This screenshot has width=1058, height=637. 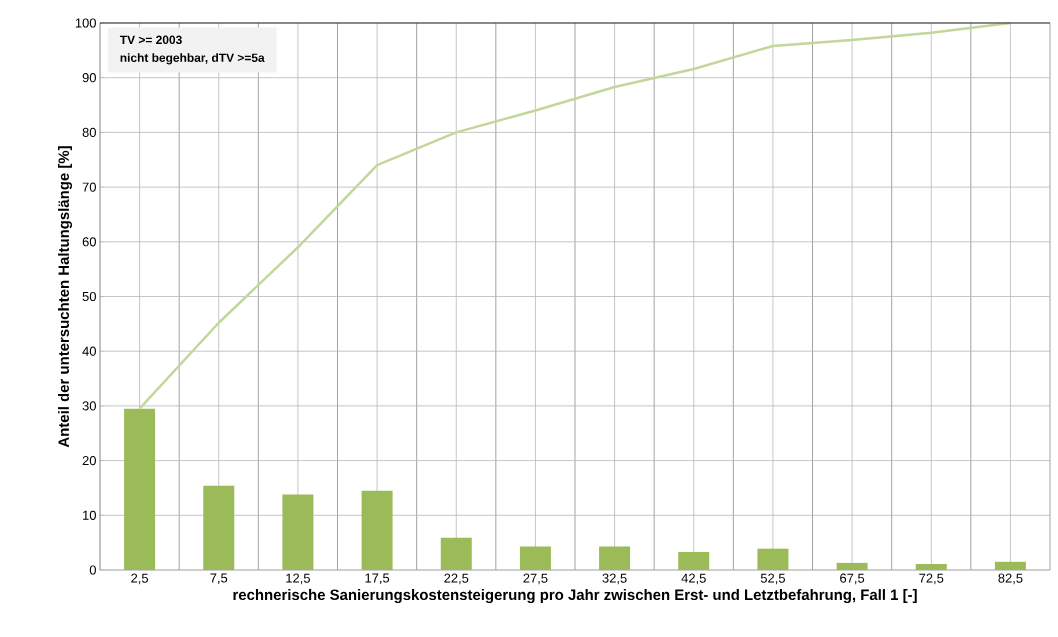 What do you see at coordinates (89, 515) in the screenshot?
I see `y-tick-label: 10` at bounding box center [89, 515].